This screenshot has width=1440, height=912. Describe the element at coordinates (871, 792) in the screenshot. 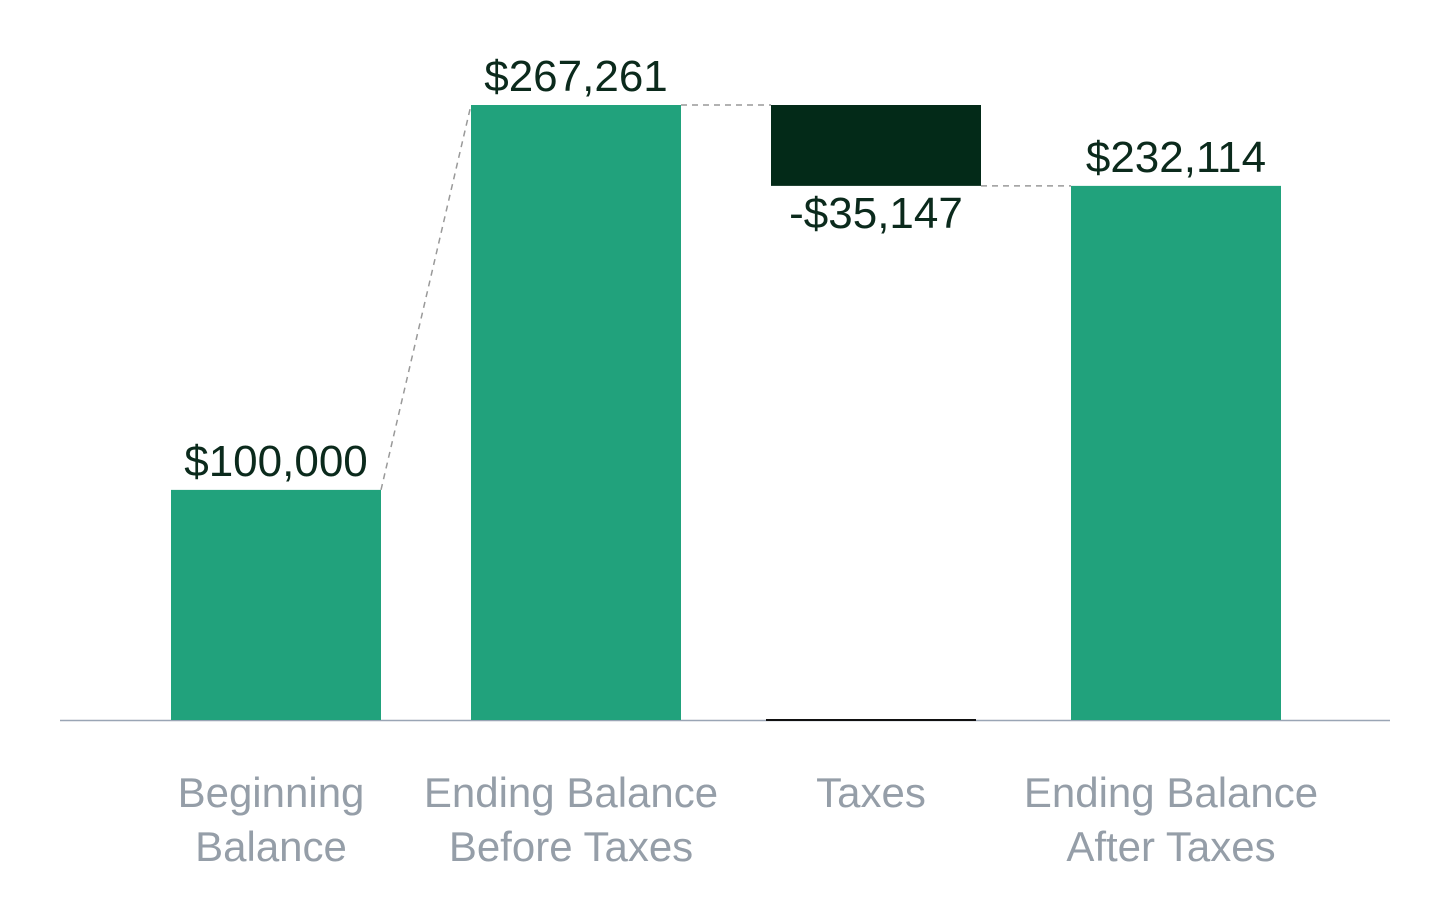

I see `x-tick-label: Taxes` at that location.